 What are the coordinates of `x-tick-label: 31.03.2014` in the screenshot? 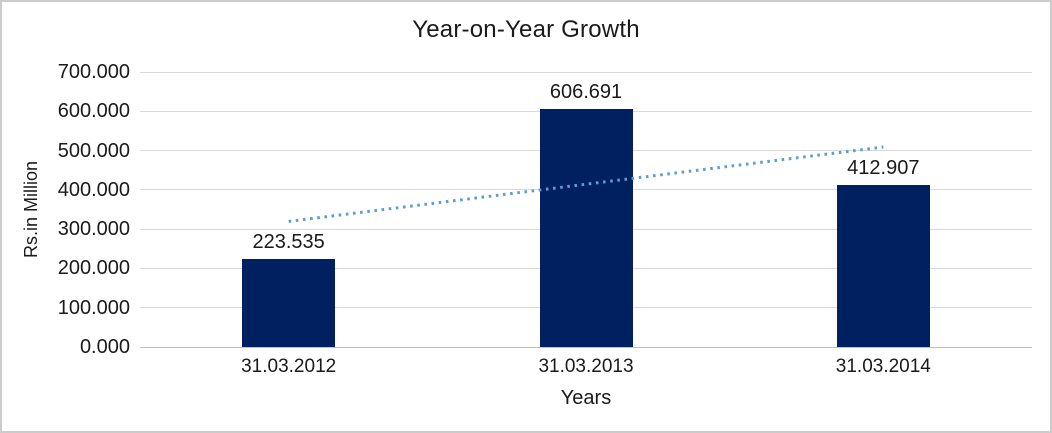 It's located at (883, 366).